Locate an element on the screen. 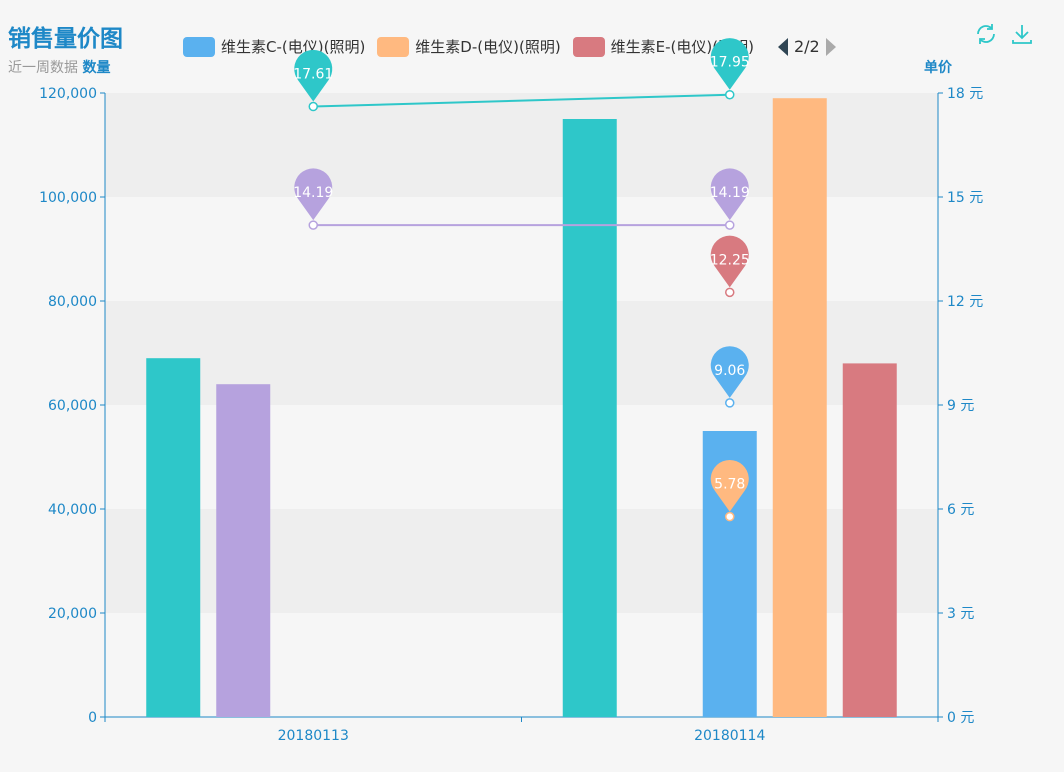 This screenshot has height=772, width=1064. pin-label: 17.95 is located at coordinates (730, 63).